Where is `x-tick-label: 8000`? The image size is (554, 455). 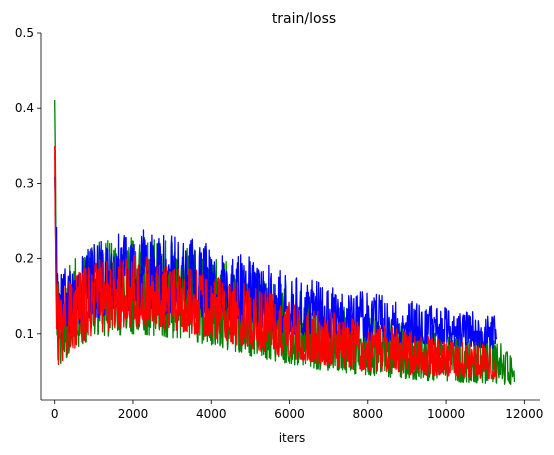 x-tick-label: 8000 is located at coordinates (368, 414).